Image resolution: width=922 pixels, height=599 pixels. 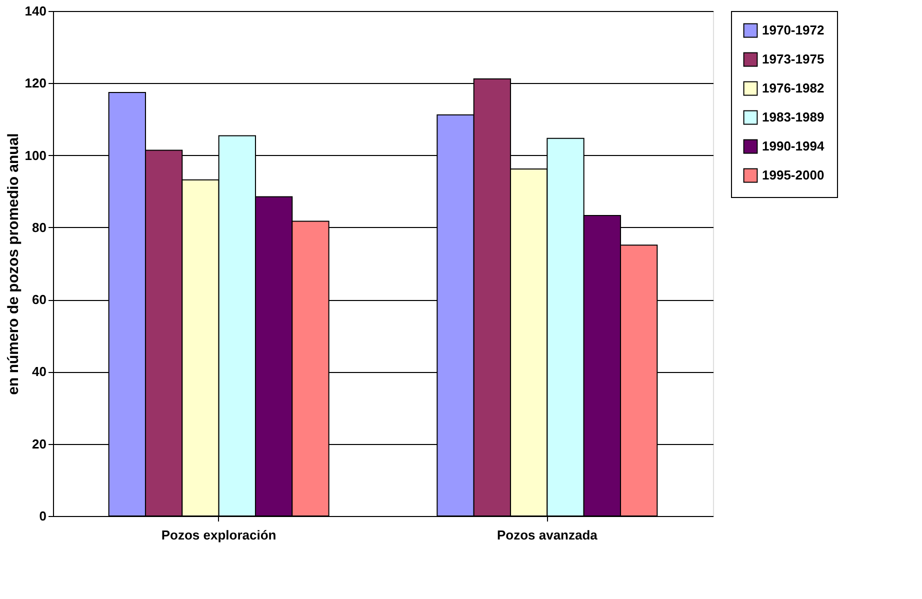 I want to click on x-tick-label: Pozos avanzada, so click(x=547, y=535).